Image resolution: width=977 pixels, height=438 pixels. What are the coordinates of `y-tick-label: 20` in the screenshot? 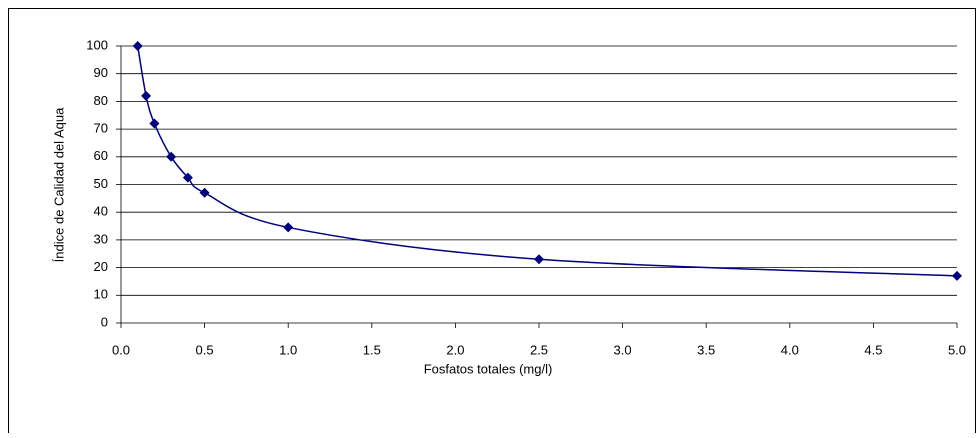 It's located at (101, 266).